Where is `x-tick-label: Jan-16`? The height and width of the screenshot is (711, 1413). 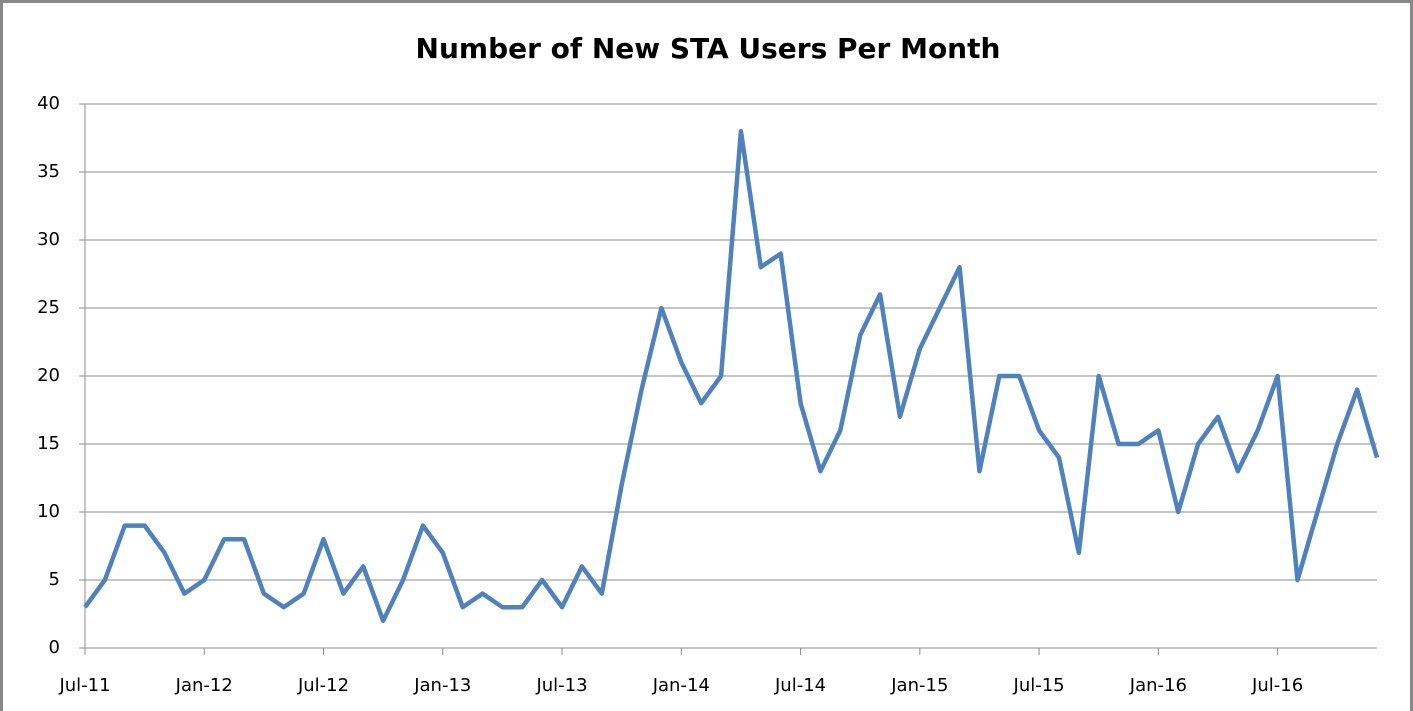
x-tick-label: Jan-16 is located at coordinates (1158, 685).